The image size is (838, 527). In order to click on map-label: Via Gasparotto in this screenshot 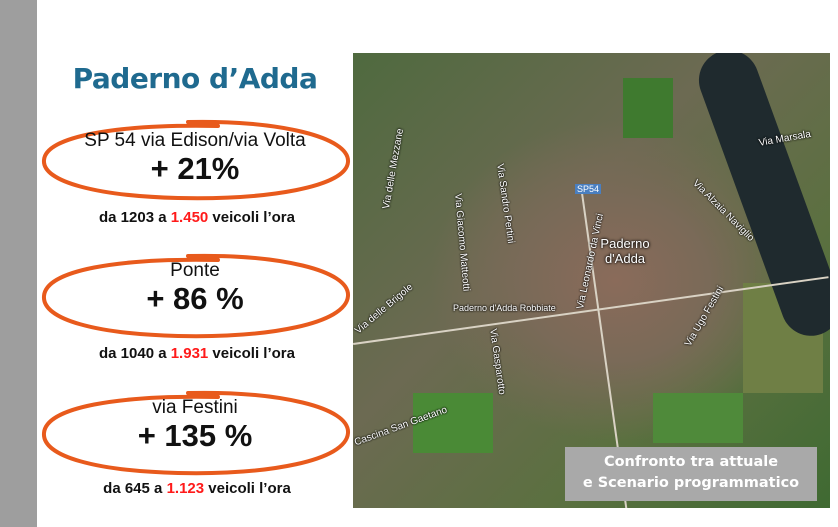, I will do `click(497, 362)`.